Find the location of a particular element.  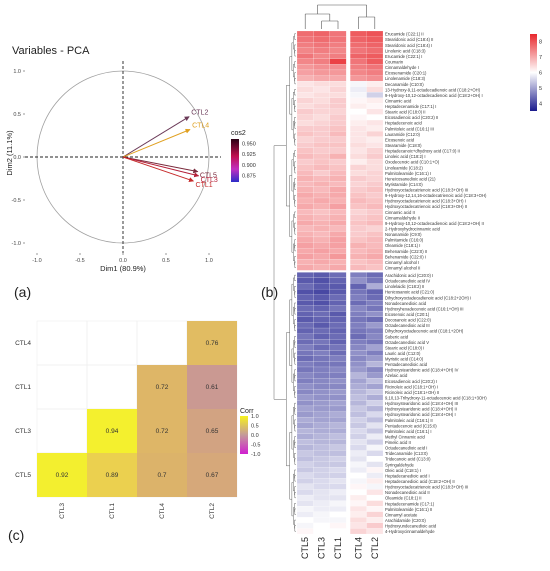

correlation-cell is located at coordinates (162, 475).